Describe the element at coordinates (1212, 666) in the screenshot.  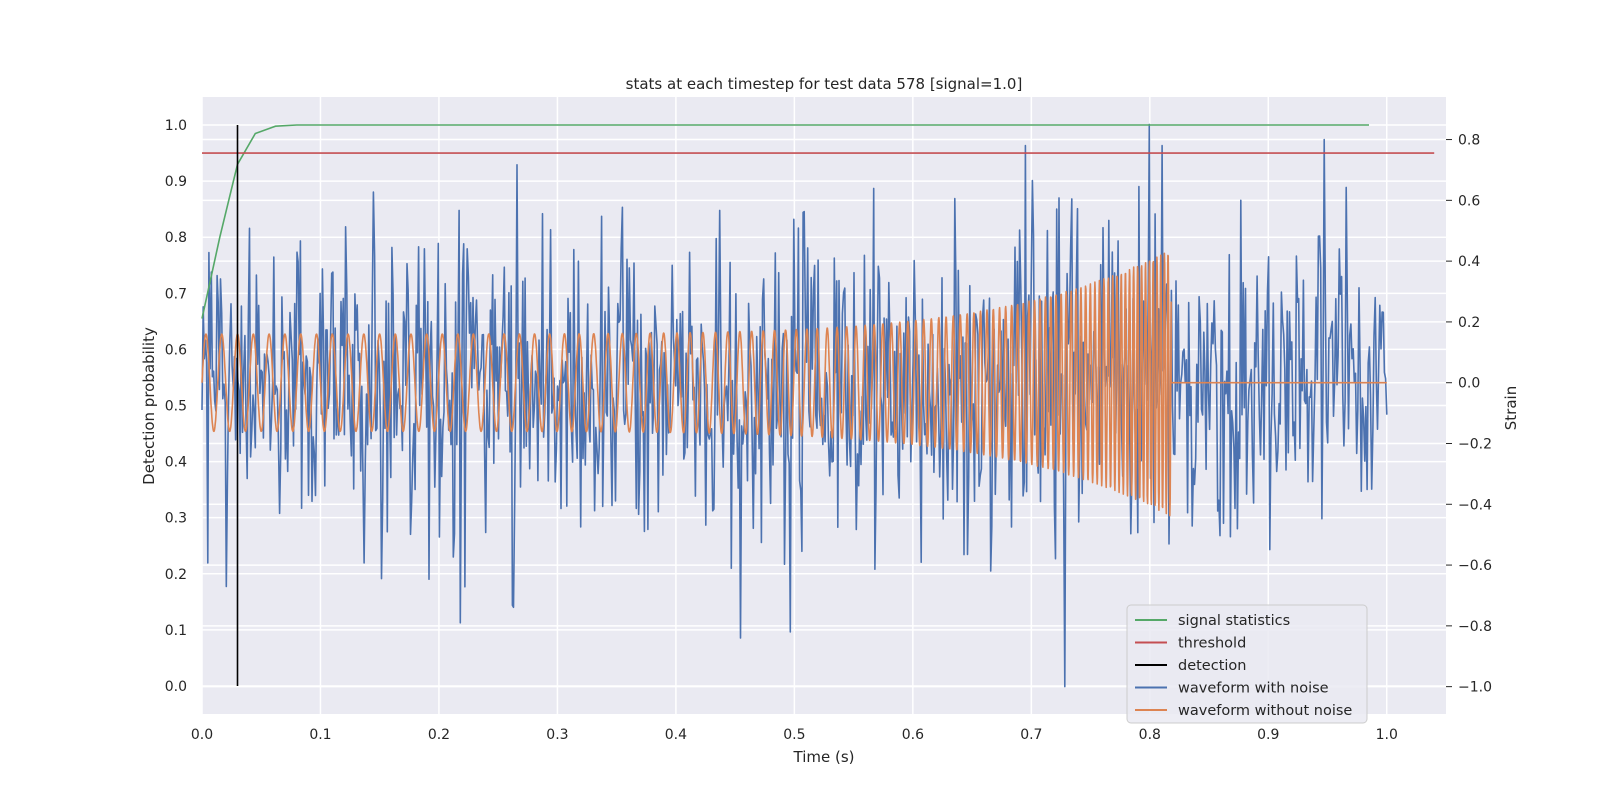
I see `legend-label: detection` at that location.